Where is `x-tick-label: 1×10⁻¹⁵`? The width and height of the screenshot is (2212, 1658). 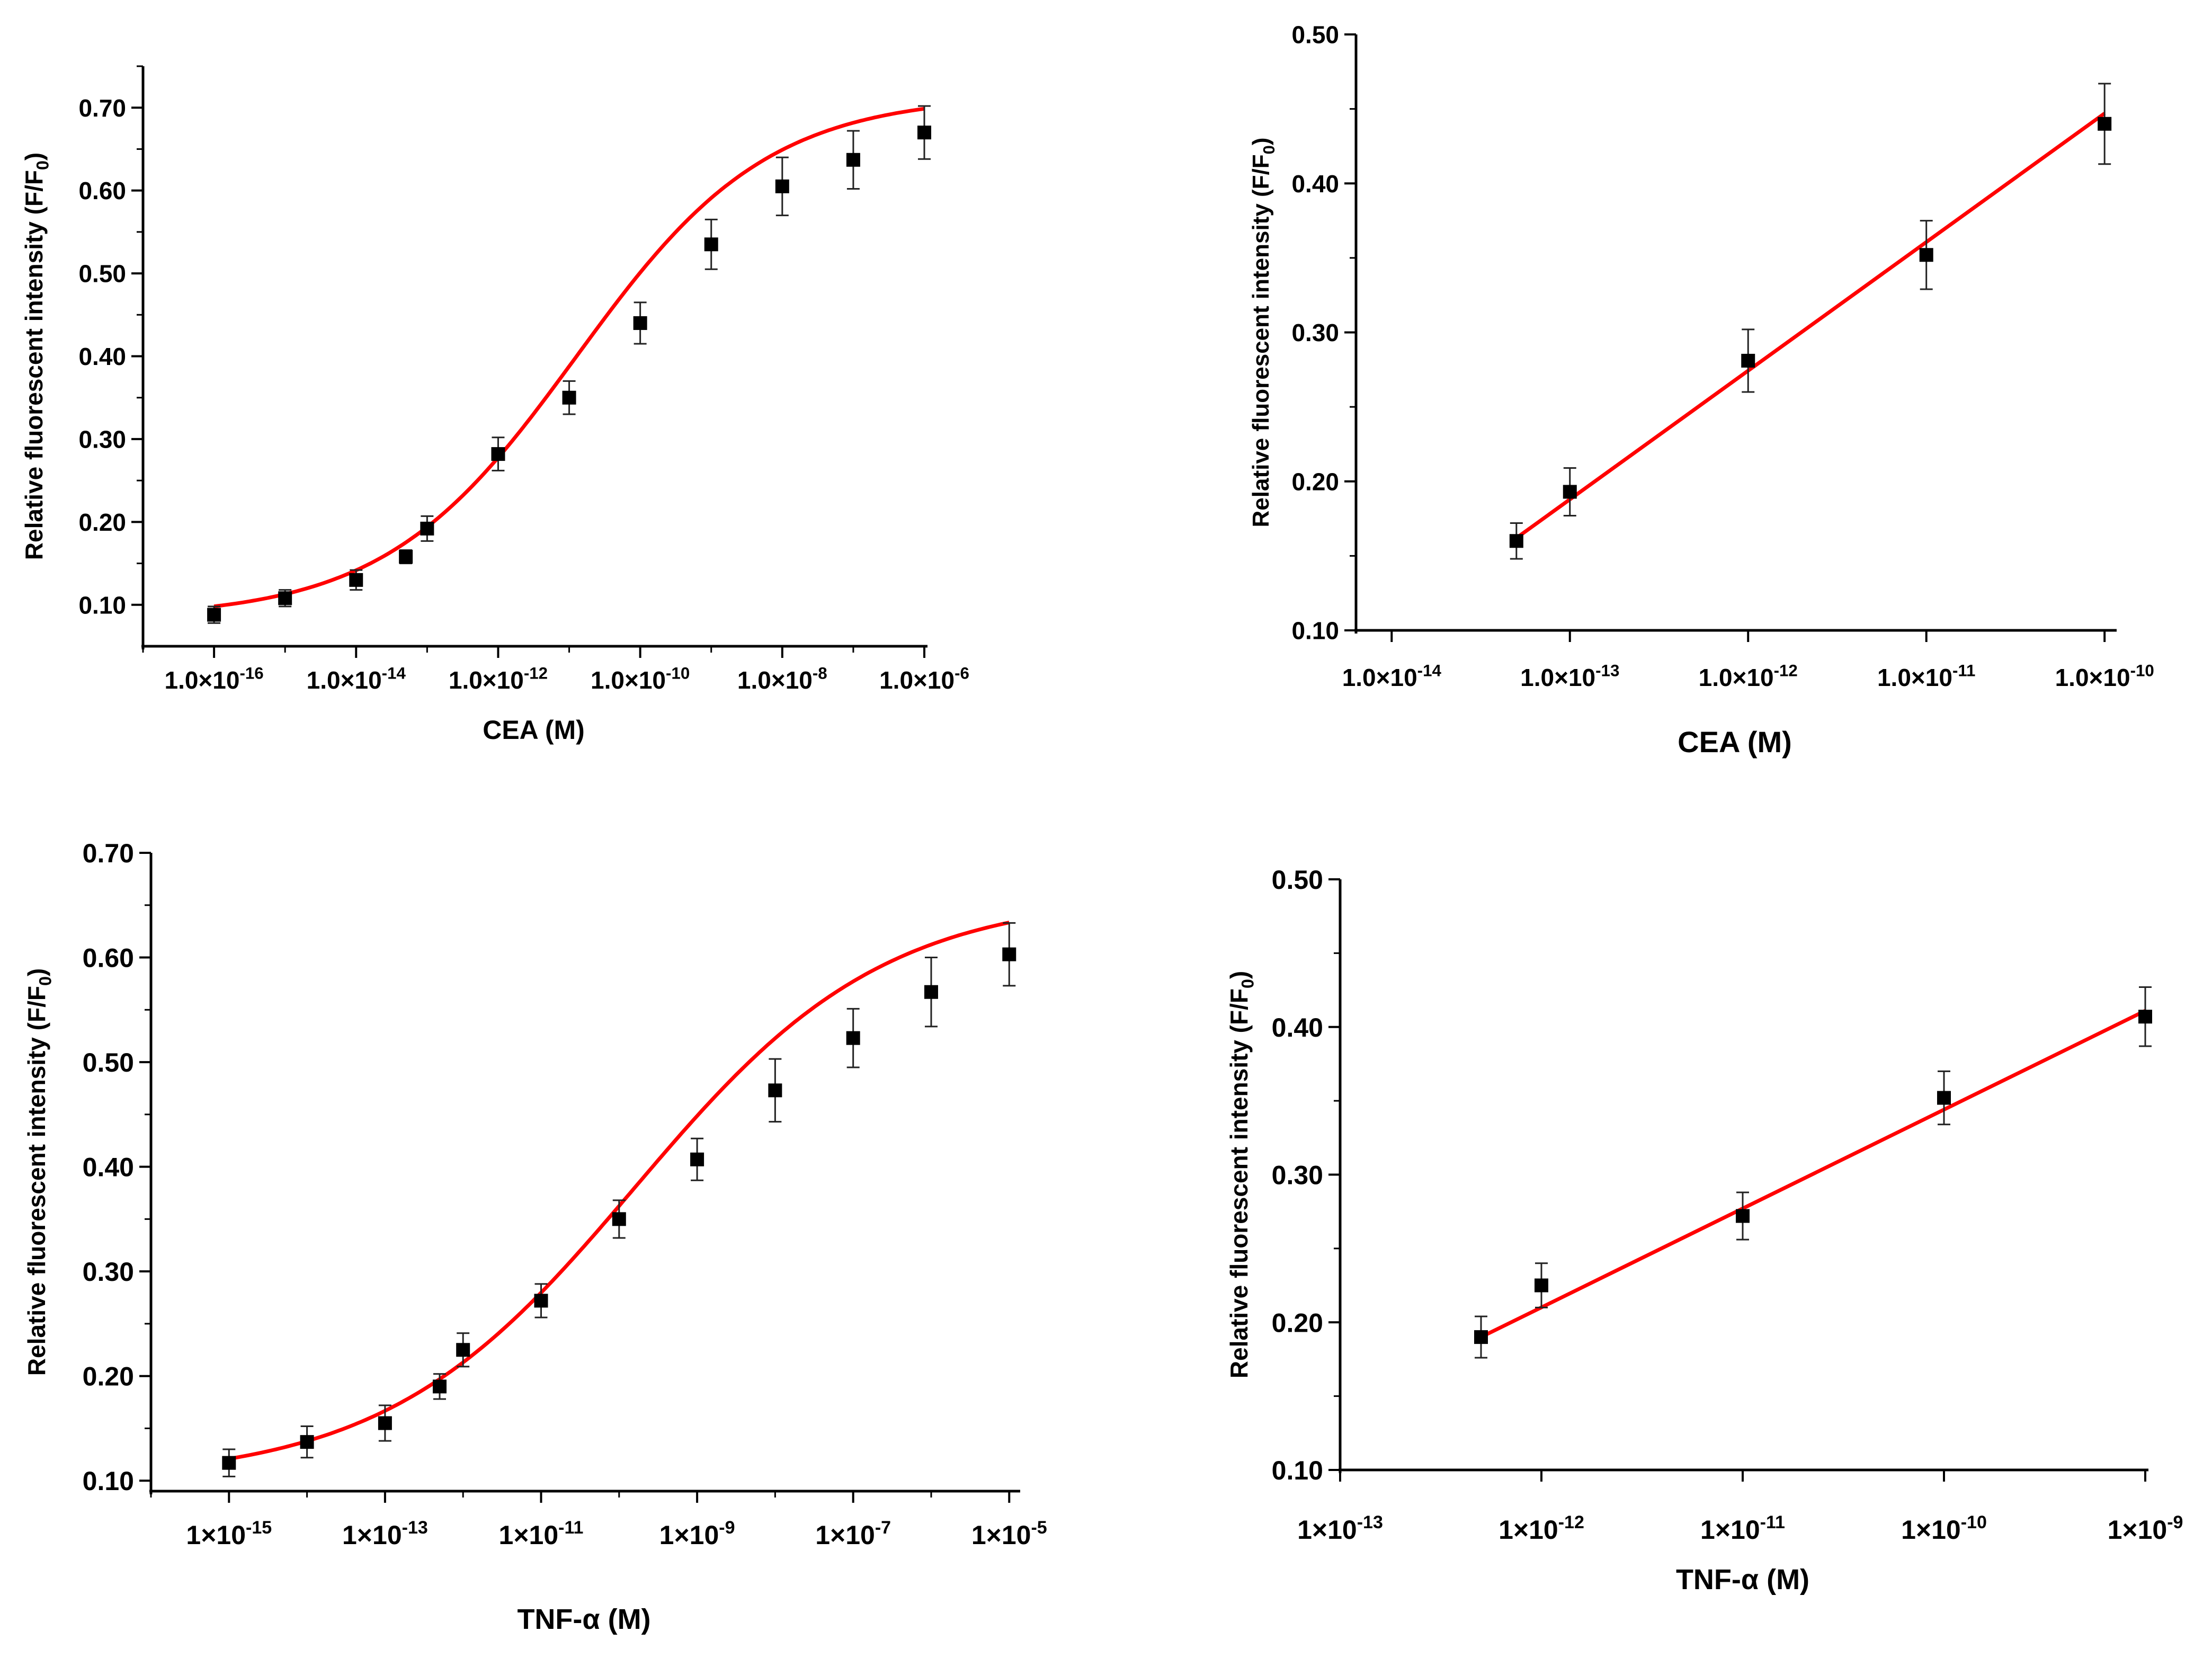
x-tick-label: 1×10⁻¹⁵ is located at coordinates (229, 1534).